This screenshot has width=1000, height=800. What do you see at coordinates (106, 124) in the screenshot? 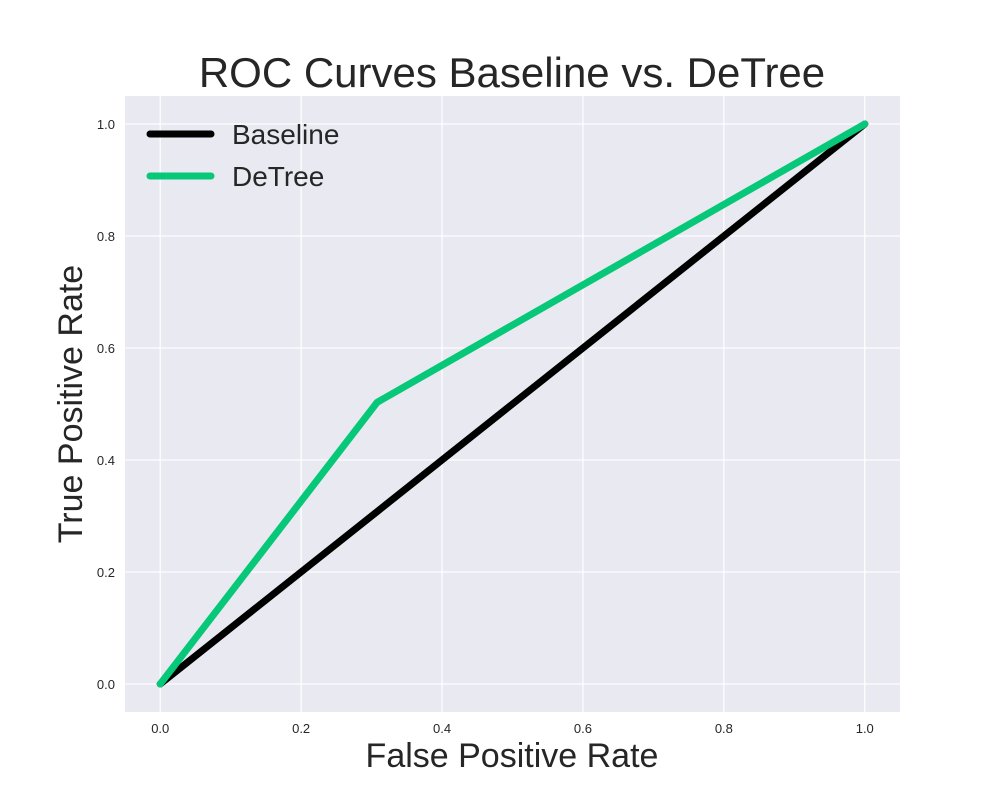
I see `y-tick-label: 1.0` at bounding box center [106, 124].